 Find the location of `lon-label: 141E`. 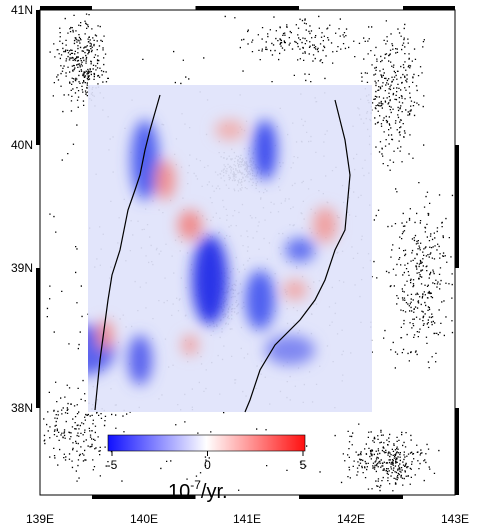

lon-label: 141E is located at coordinates (247, 519).